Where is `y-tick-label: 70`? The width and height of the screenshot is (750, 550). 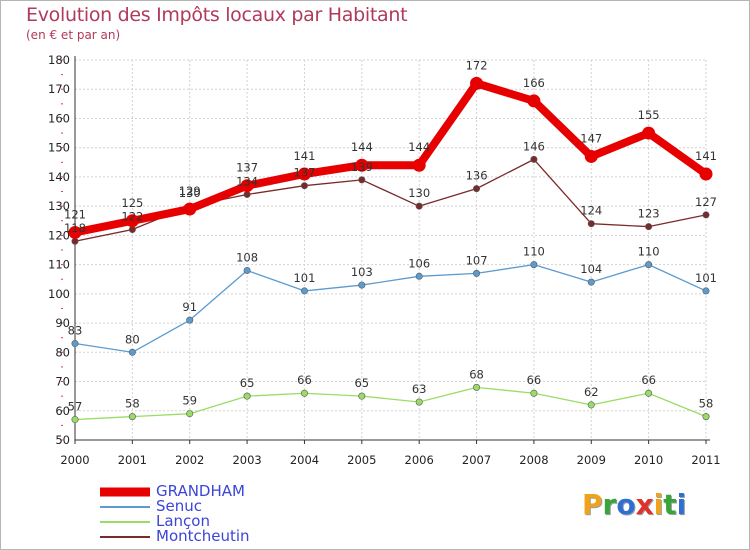
y-tick-label: 70 is located at coordinates (62, 382).